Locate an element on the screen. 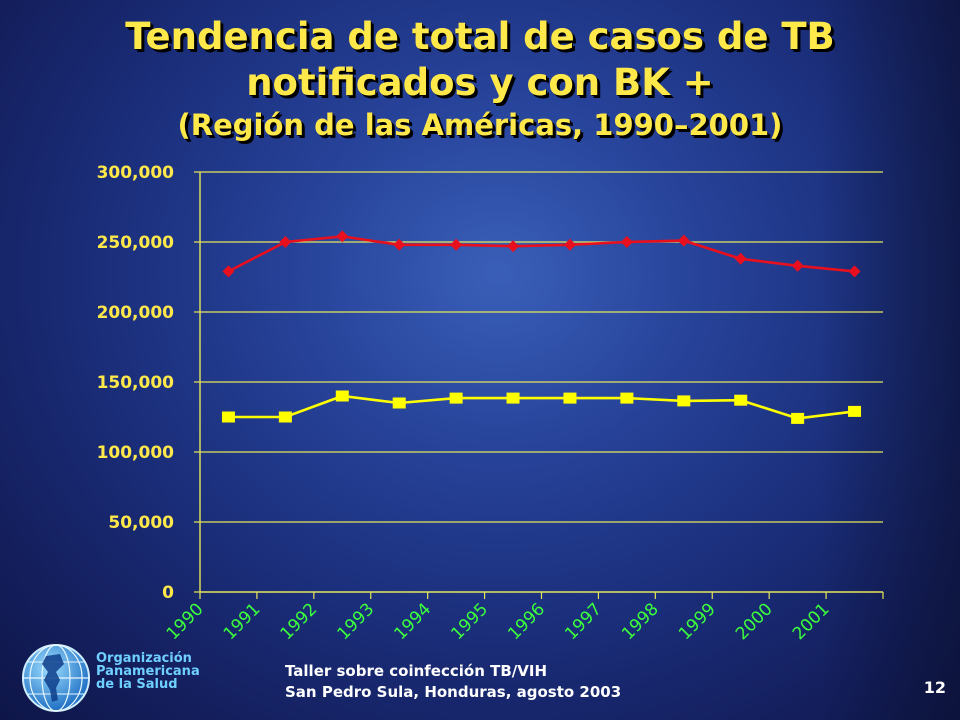  x-tick-label: 1995 is located at coordinates (469, 621).